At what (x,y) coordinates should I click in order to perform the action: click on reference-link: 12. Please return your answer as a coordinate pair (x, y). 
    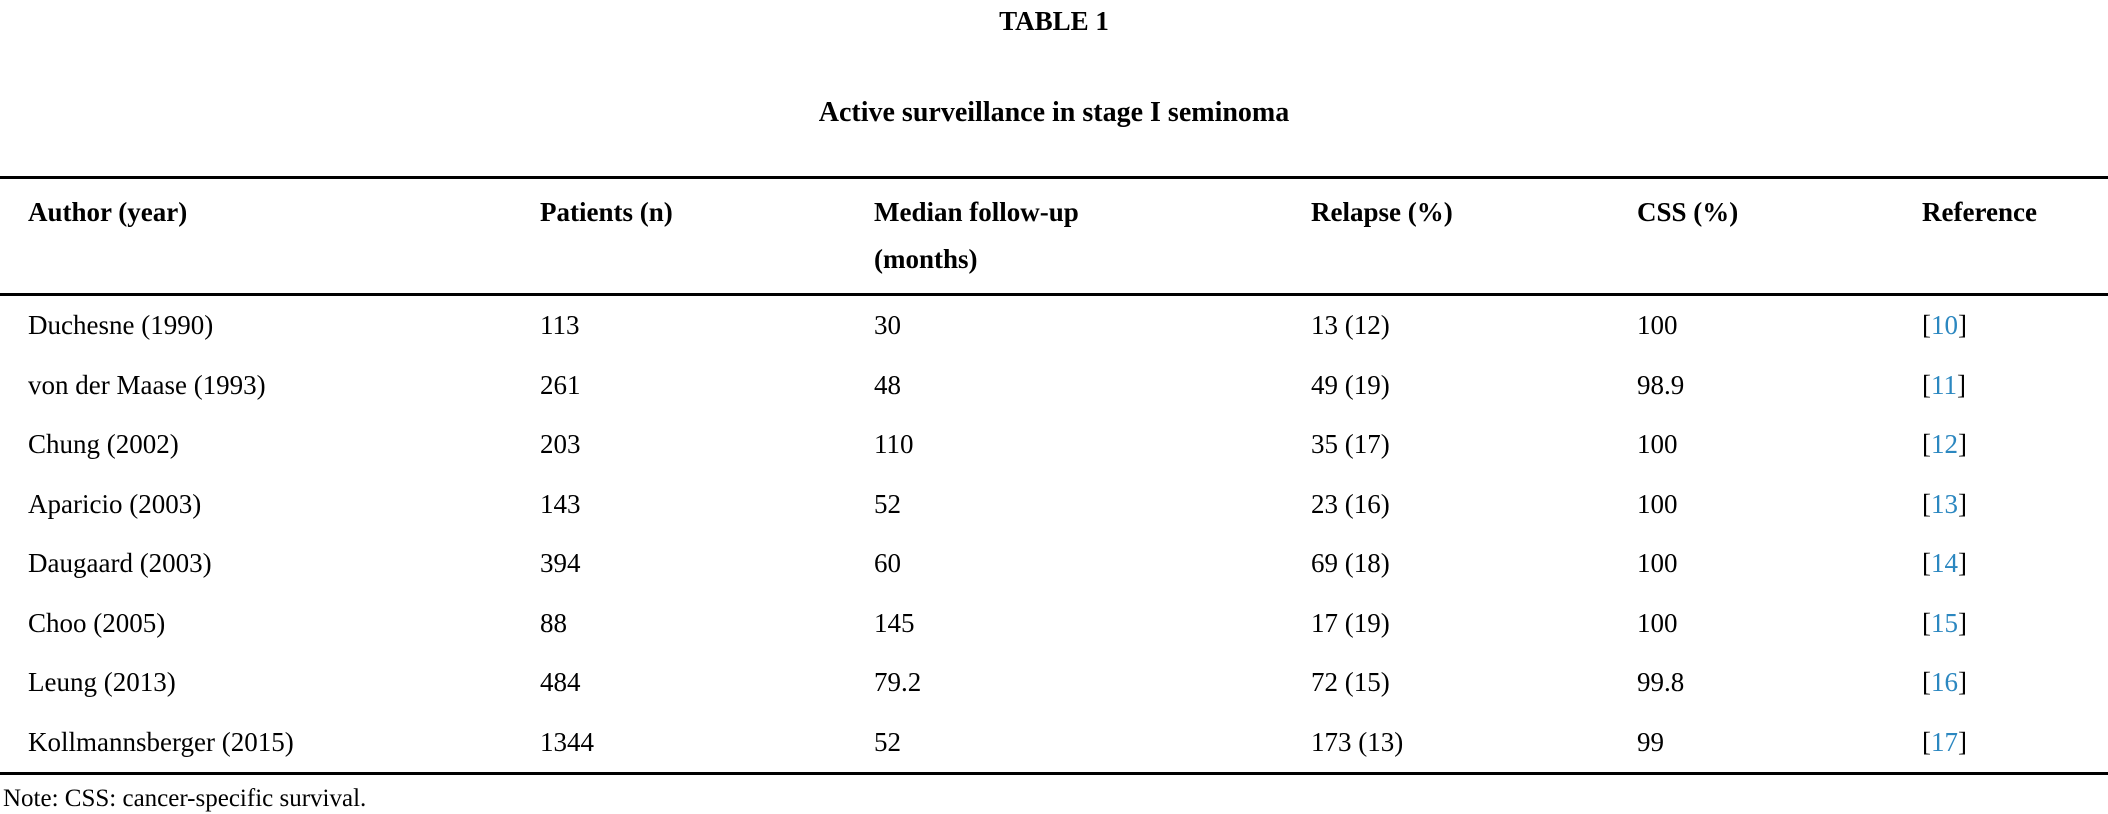
    Looking at the image, I should click on (1944, 444).